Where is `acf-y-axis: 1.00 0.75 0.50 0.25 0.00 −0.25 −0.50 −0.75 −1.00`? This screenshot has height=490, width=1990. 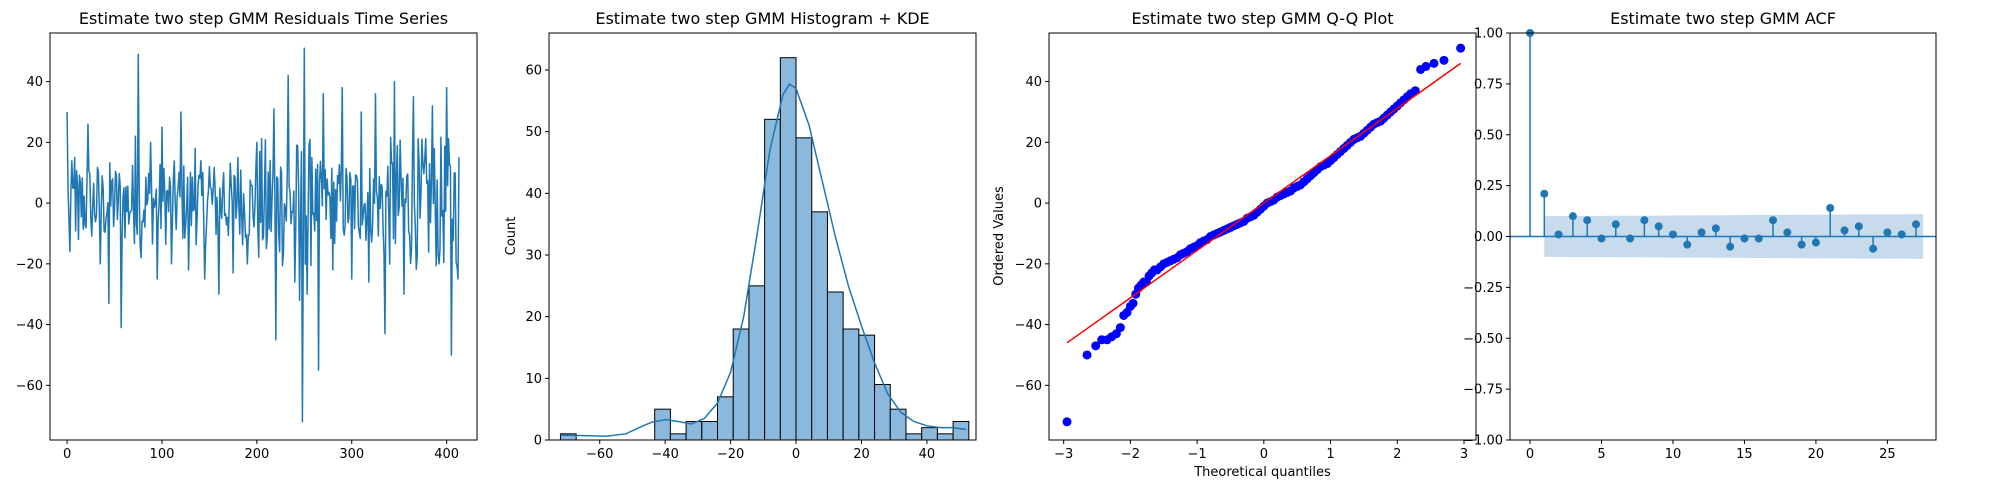 acf-y-axis: 1.00 0.75 0.50 0.25 0.00 −0.25 −0.50 −0.75 −1.00 is located at coordinates (1486, 238).